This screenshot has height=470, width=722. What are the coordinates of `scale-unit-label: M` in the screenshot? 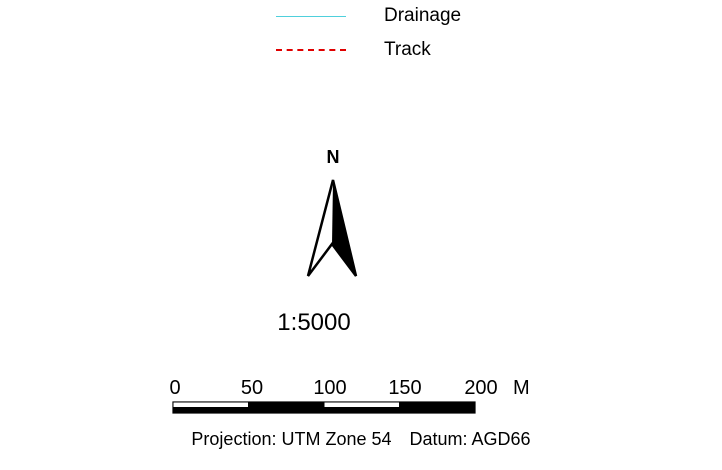 It's located at (521, 388).